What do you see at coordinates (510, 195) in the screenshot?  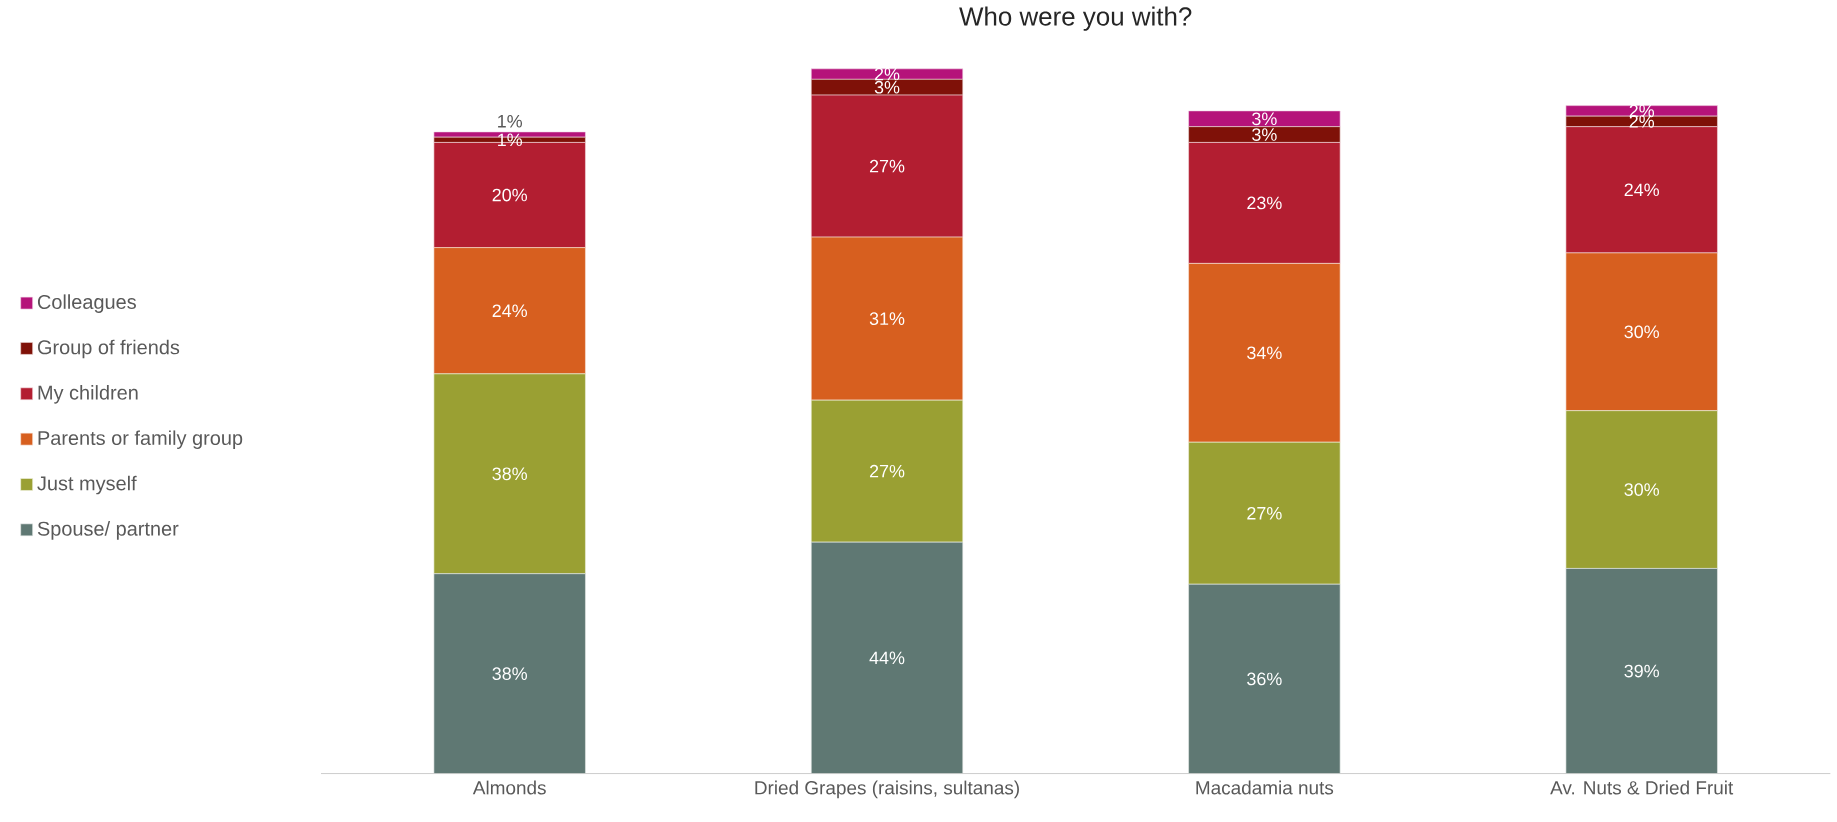 I see `data-label: 20%` at bounding box center [510, 195].